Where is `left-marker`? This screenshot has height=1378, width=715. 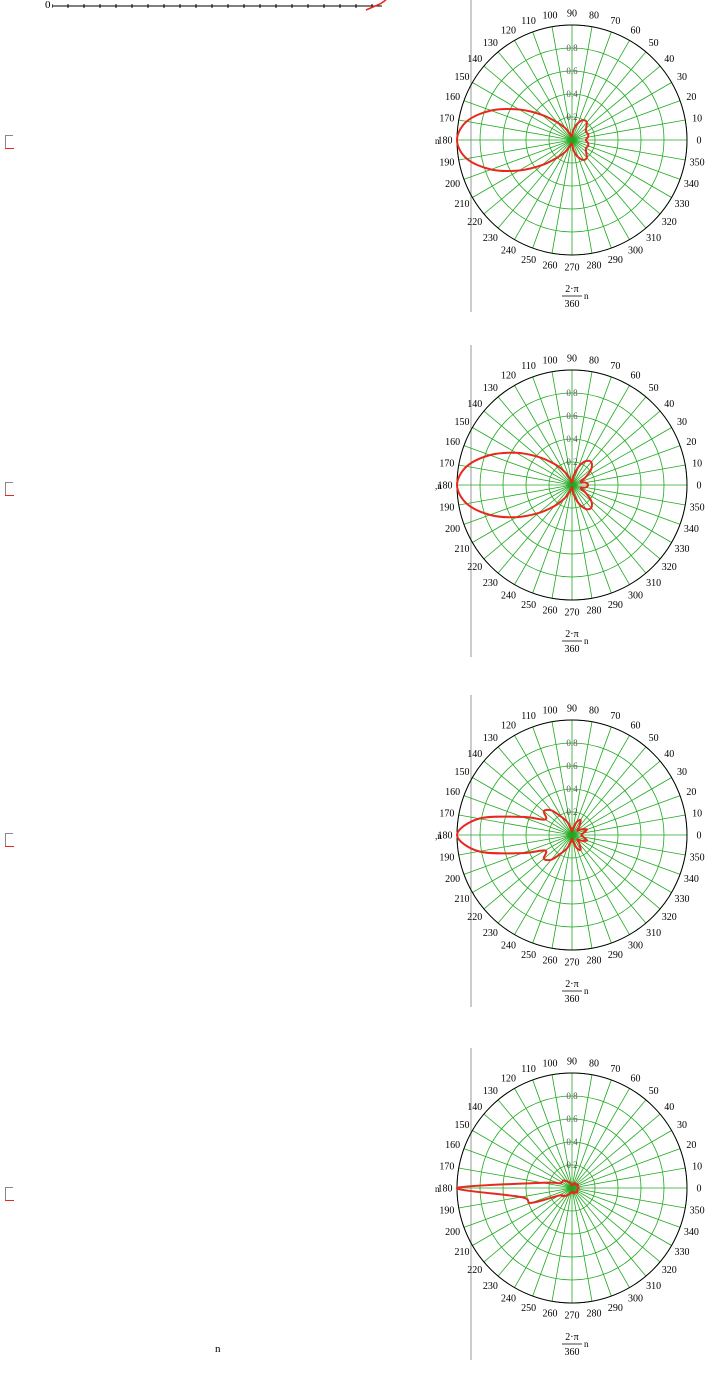
left-marker is located at coordinates (9, 840).